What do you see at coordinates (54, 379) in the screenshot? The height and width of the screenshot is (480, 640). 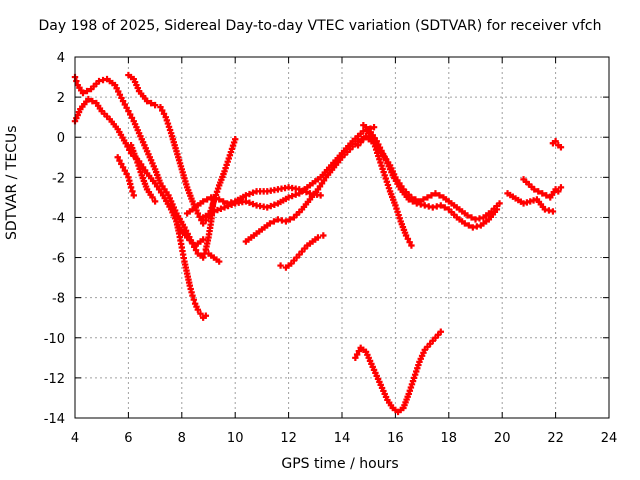 I see `y-tick-label: -12` at bounding box center [54, 379].